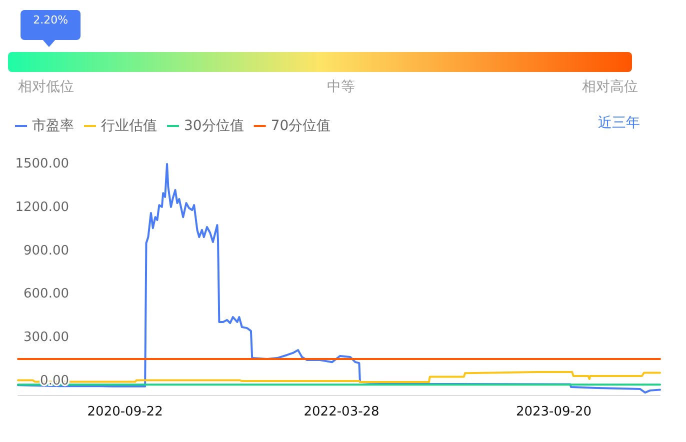 The image size is (686, 442). Describe the element at coordinates (339, 377) in the screenshot. I see `line-series` at that location.